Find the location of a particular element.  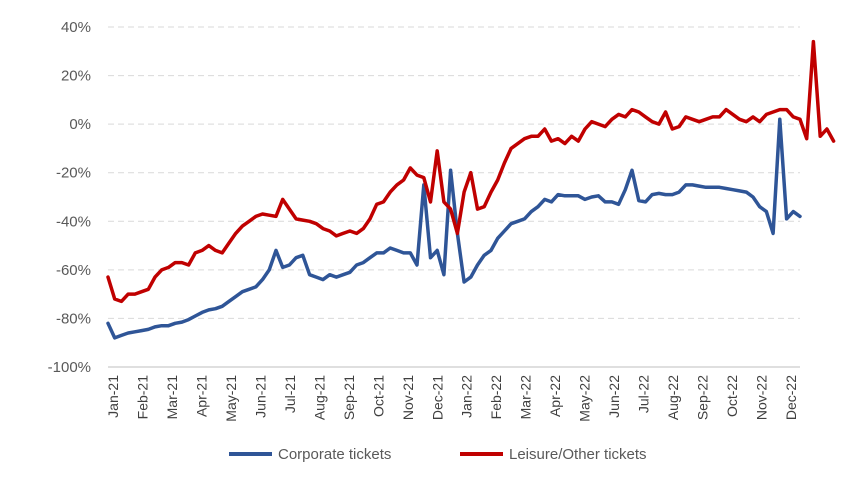

x-tick-label: Dec-22 is located at coordinates (791, 397).